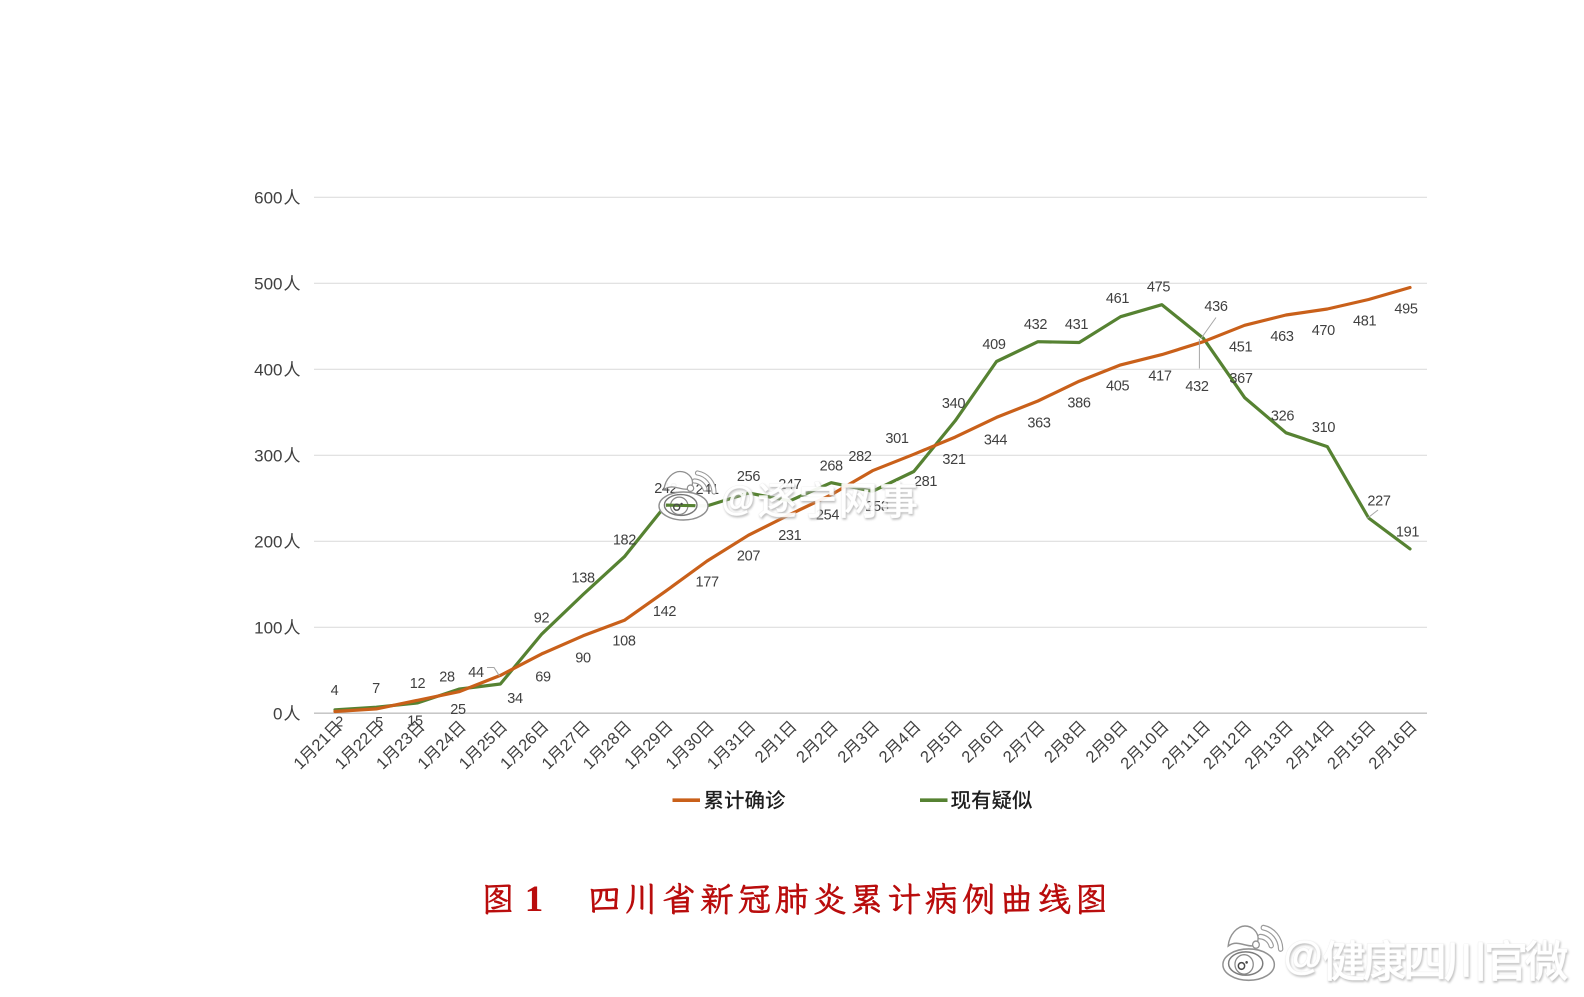  What do you see at coordinates (447, 678) in the screenshot?
I see `svg-text: 28` at bounding box center [447, 678].